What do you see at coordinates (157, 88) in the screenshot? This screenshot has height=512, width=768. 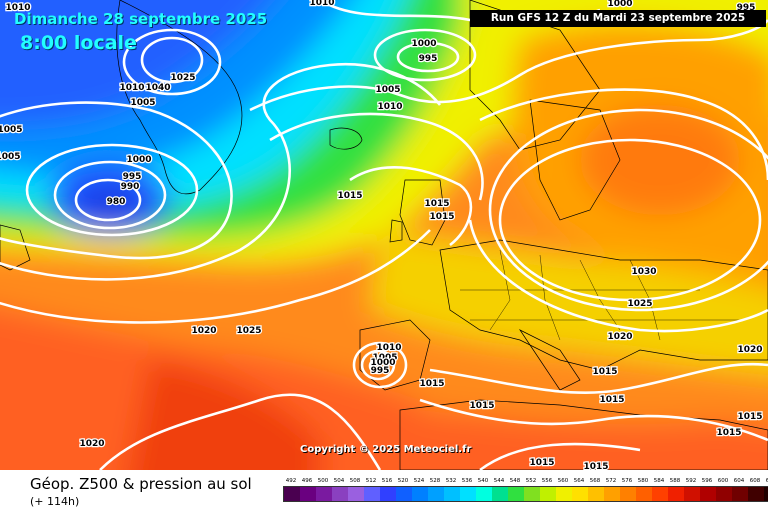 I see `isobar-label: 1040` at bounding box center [157, 88].